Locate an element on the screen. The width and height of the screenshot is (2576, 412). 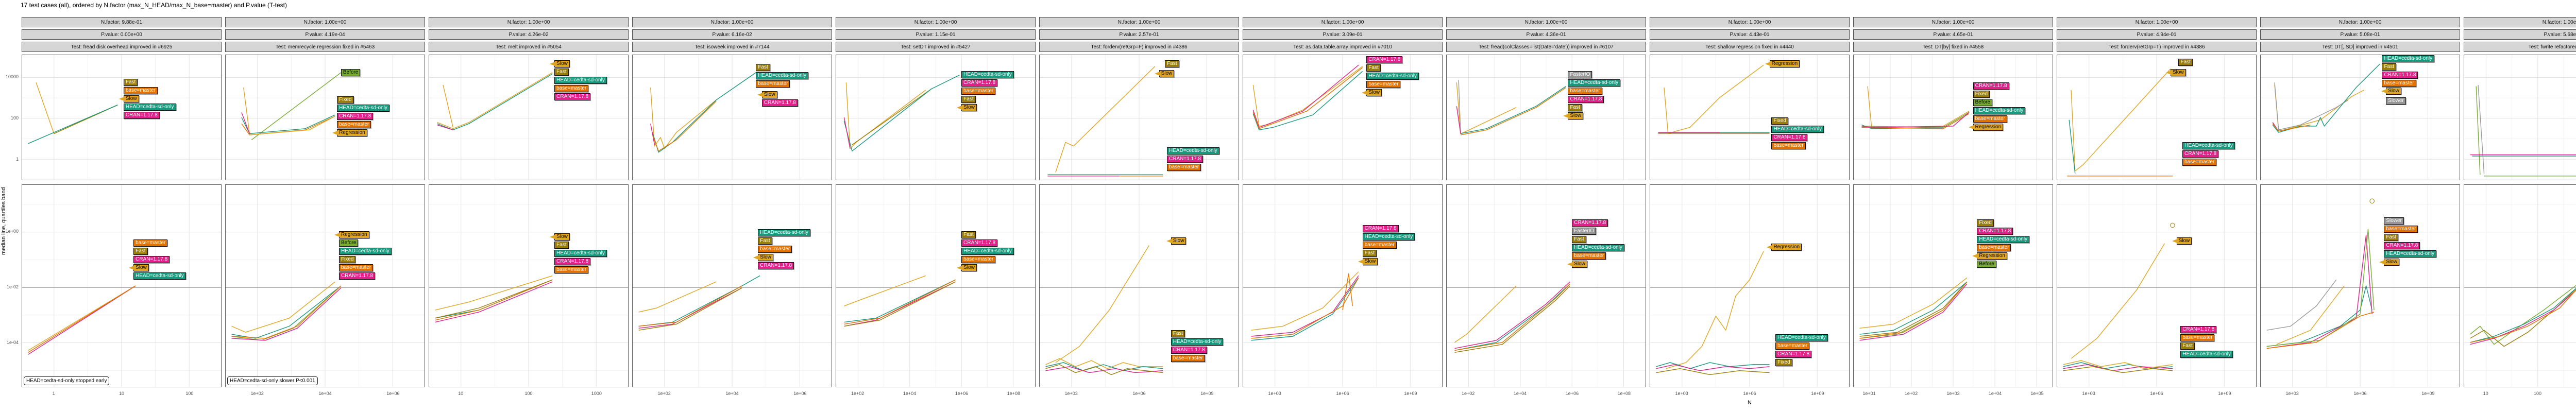
facet-strip-nfactor: N.factor: 1.00e+00 is located at coordinates (2520, 22).